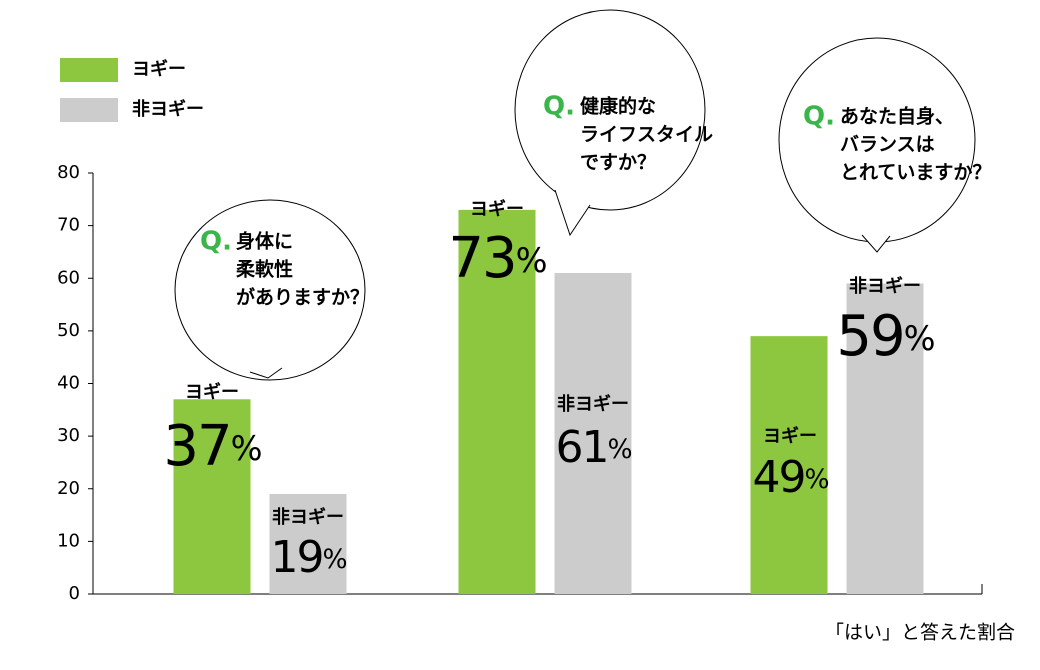  I want to click on value-label: 61%, so click(593, 447).